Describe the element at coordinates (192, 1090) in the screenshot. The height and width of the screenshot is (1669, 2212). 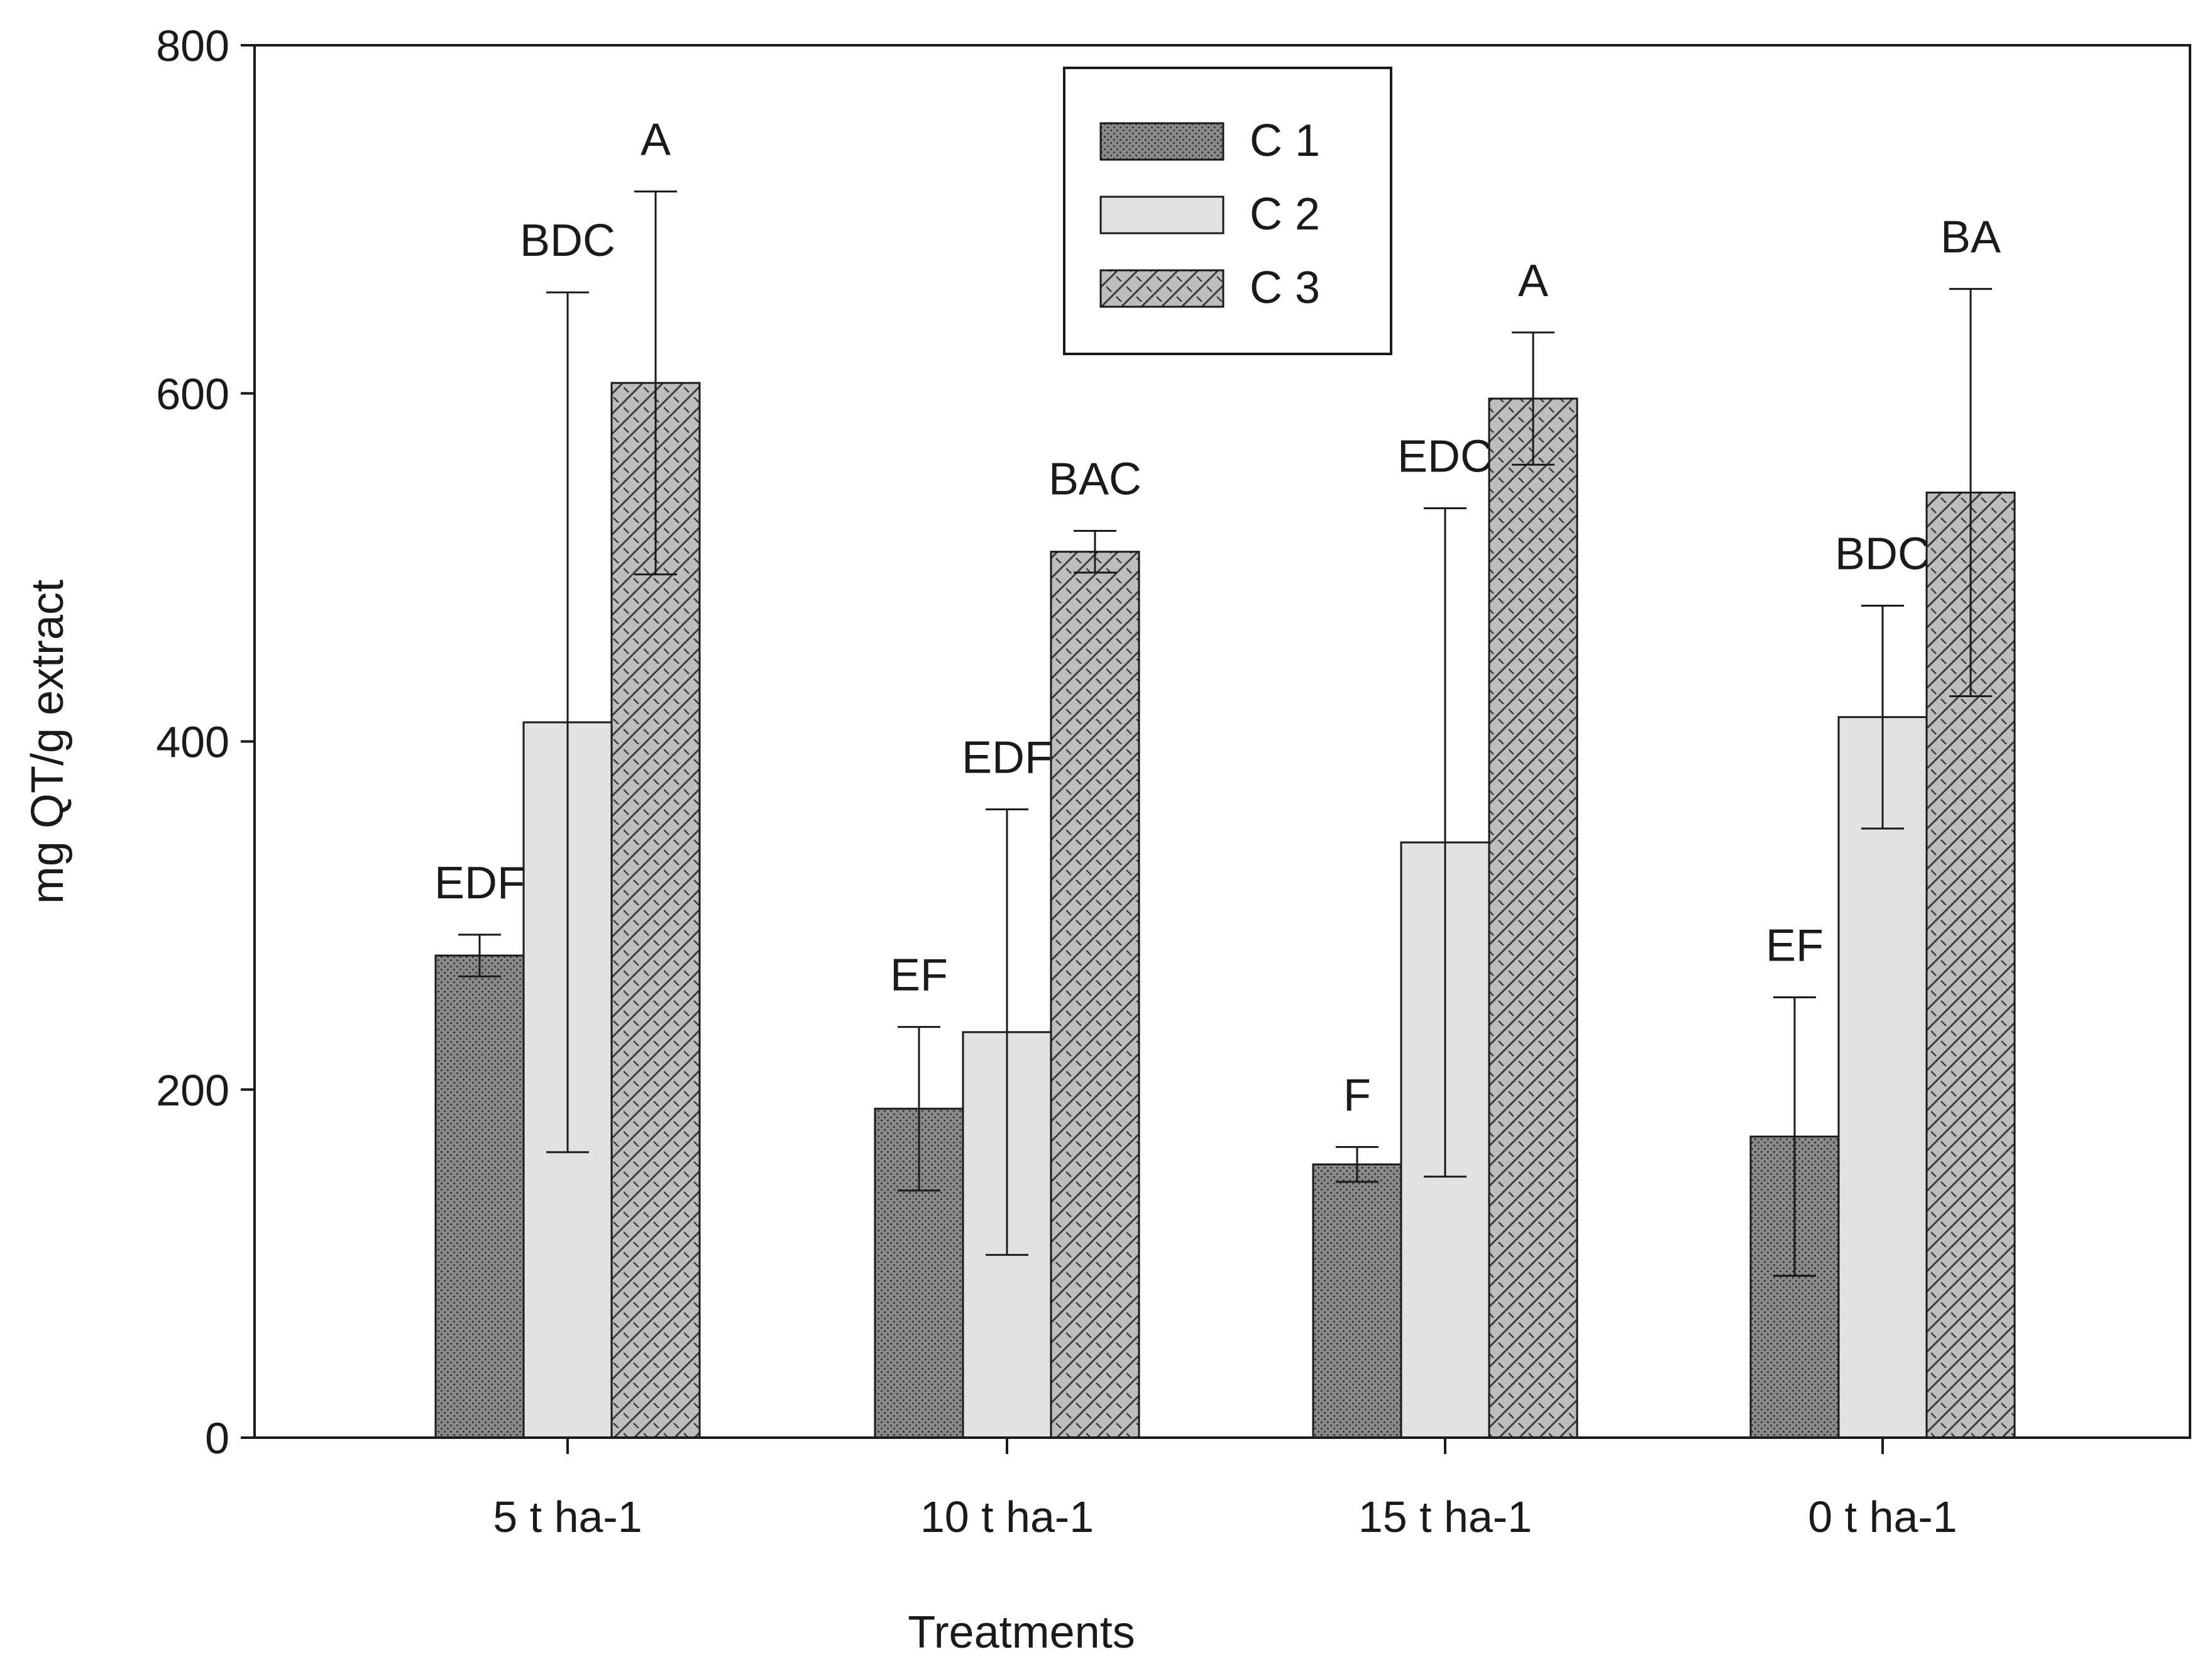
I see `y-tick-label-1: 200` at that location.